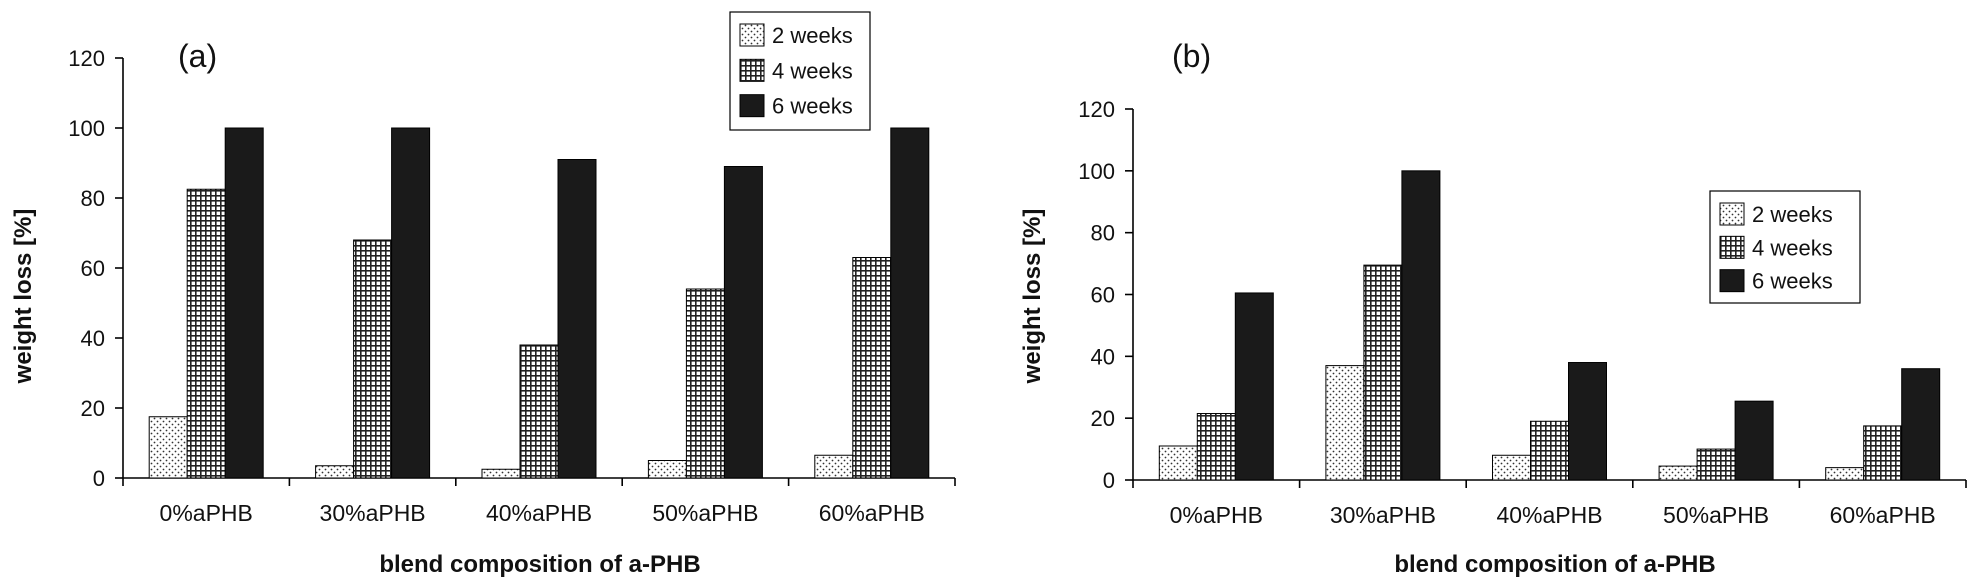 The height and width of the screenshot is (582, 1974). What do you see at coordinates (1554, 564) in the screenshot?
I see `x-axis-title-b: blend composition of a-PHB` at bounding box center [1554, 564].